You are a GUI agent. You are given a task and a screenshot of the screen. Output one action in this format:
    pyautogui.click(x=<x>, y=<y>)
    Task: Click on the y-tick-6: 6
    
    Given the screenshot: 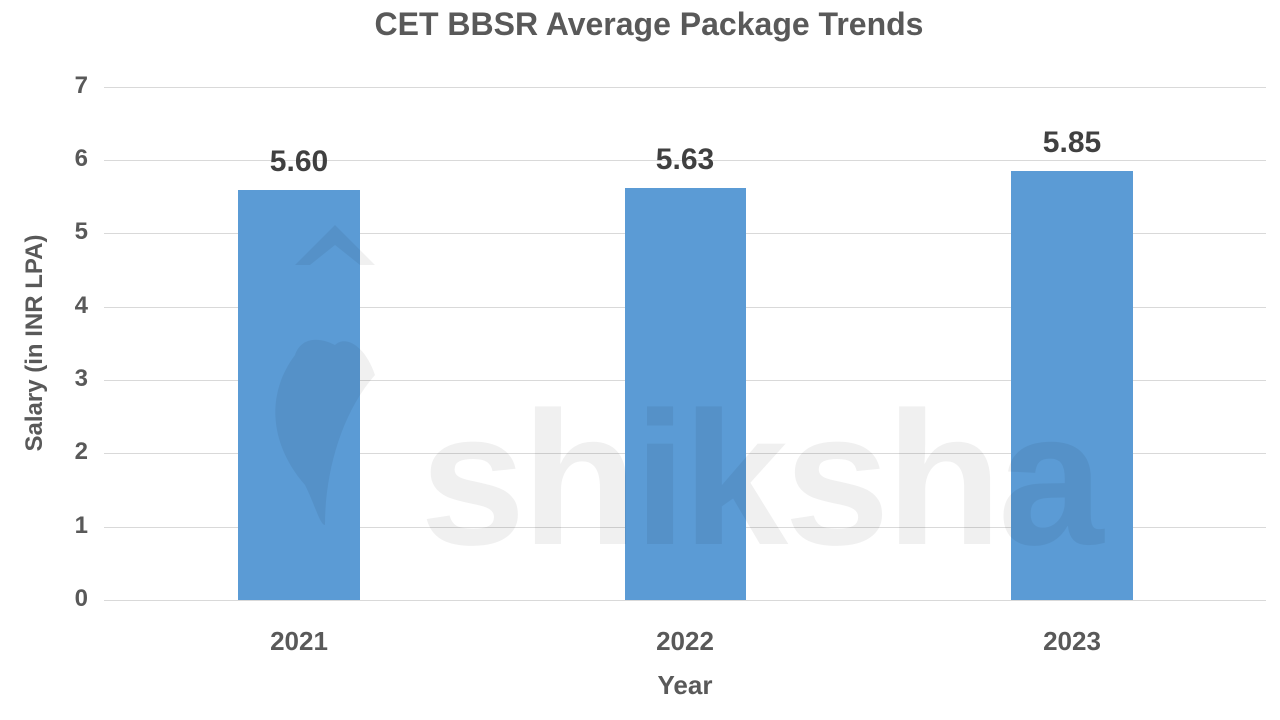 What is the action you would take?
    pyautogui.click(x=81, y=158)
    